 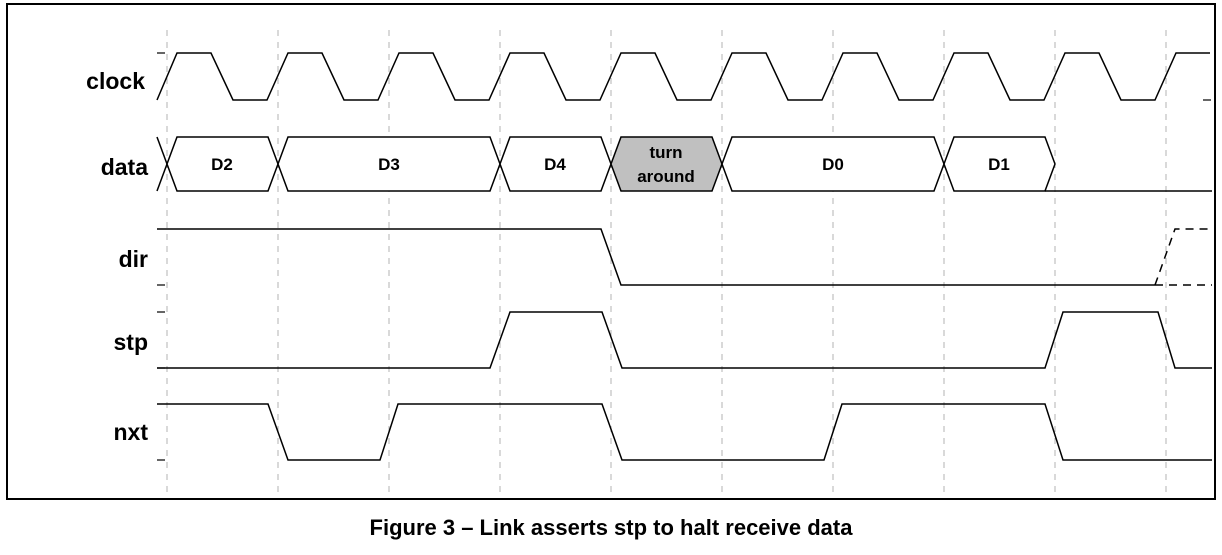 What do you see at coordinates (133, 259) in the screenshot?
I see `dir-label: dir` at bounding box center [133, 259].